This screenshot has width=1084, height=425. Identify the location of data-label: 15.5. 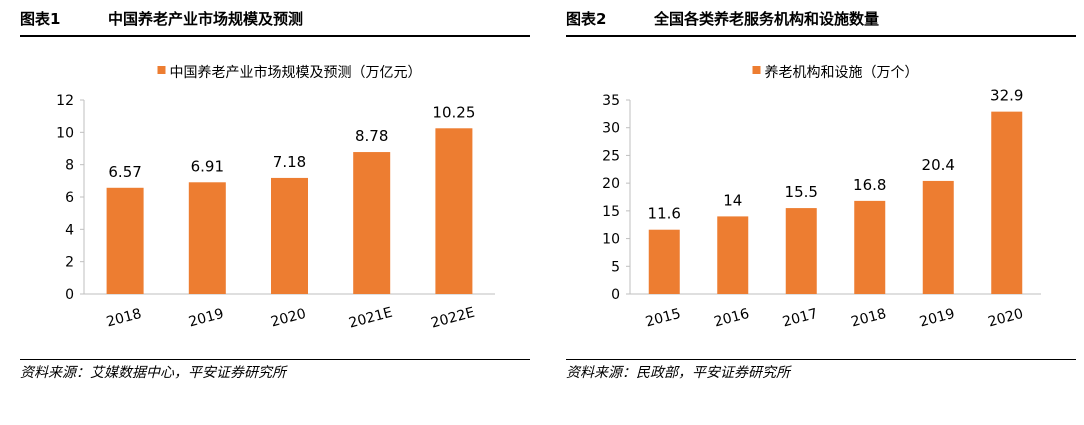
(801, 192).